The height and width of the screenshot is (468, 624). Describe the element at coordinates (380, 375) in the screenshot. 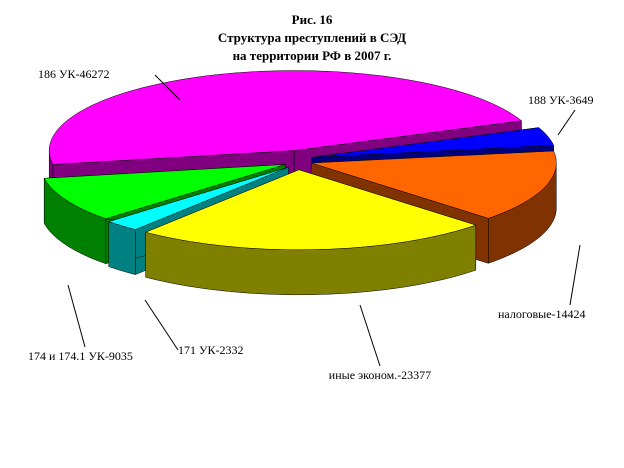

I see `data-label: иные эконом.-23377` at that location.